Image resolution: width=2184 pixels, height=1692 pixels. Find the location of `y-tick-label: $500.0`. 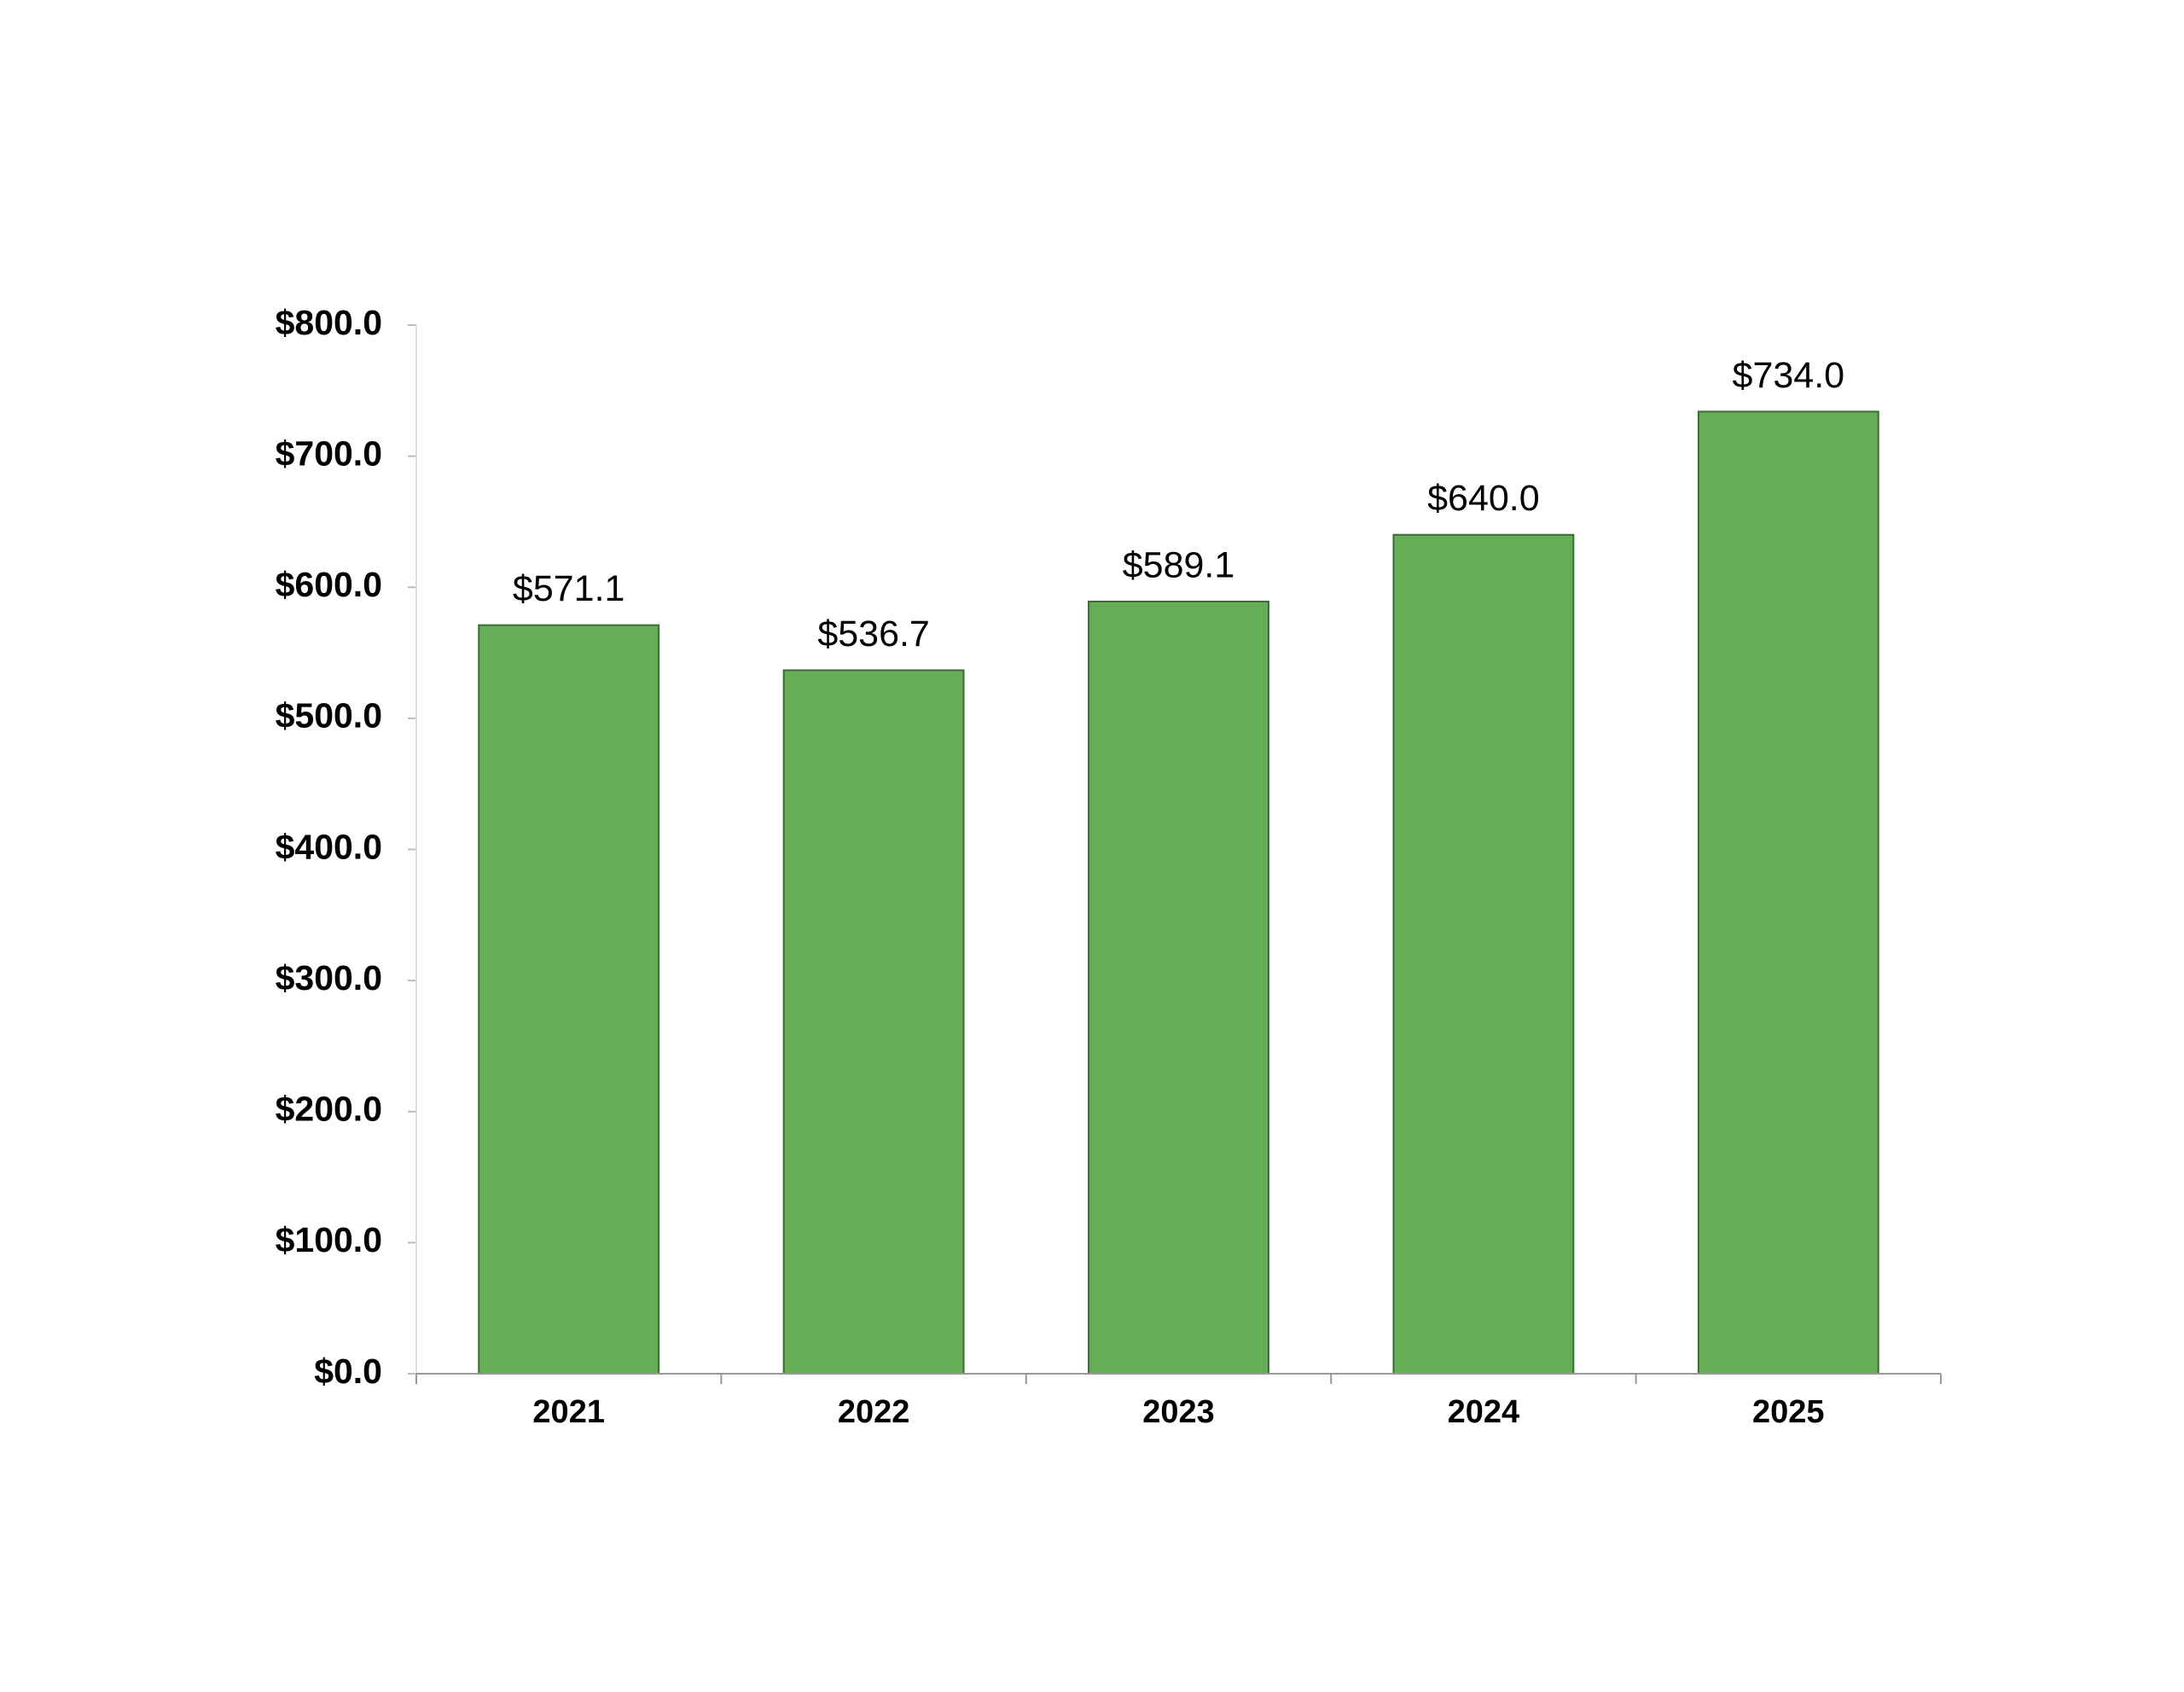

y-tick-label: $500.0 is located at coordinates (329, 716).